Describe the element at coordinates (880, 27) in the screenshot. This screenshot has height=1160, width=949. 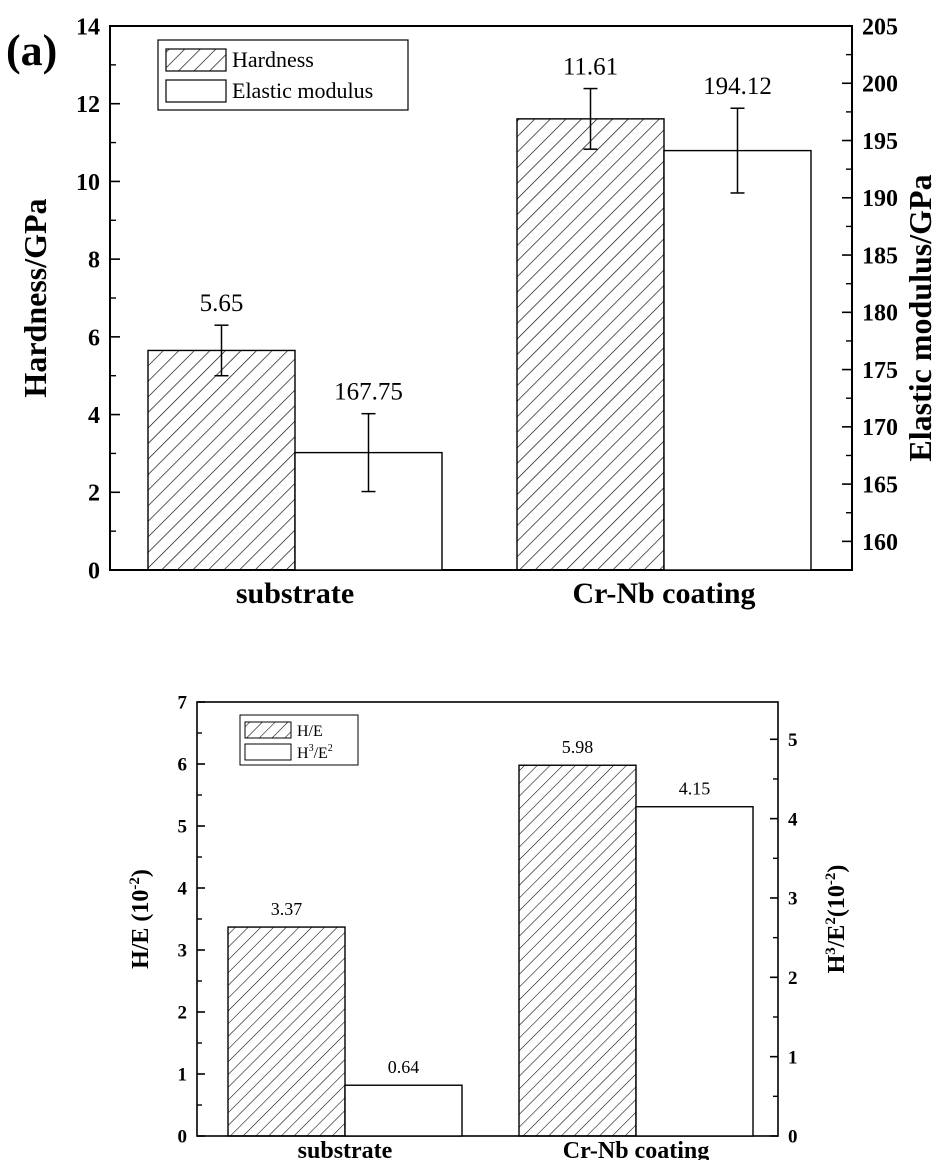
I see `right-tick-label: 205` at that location.